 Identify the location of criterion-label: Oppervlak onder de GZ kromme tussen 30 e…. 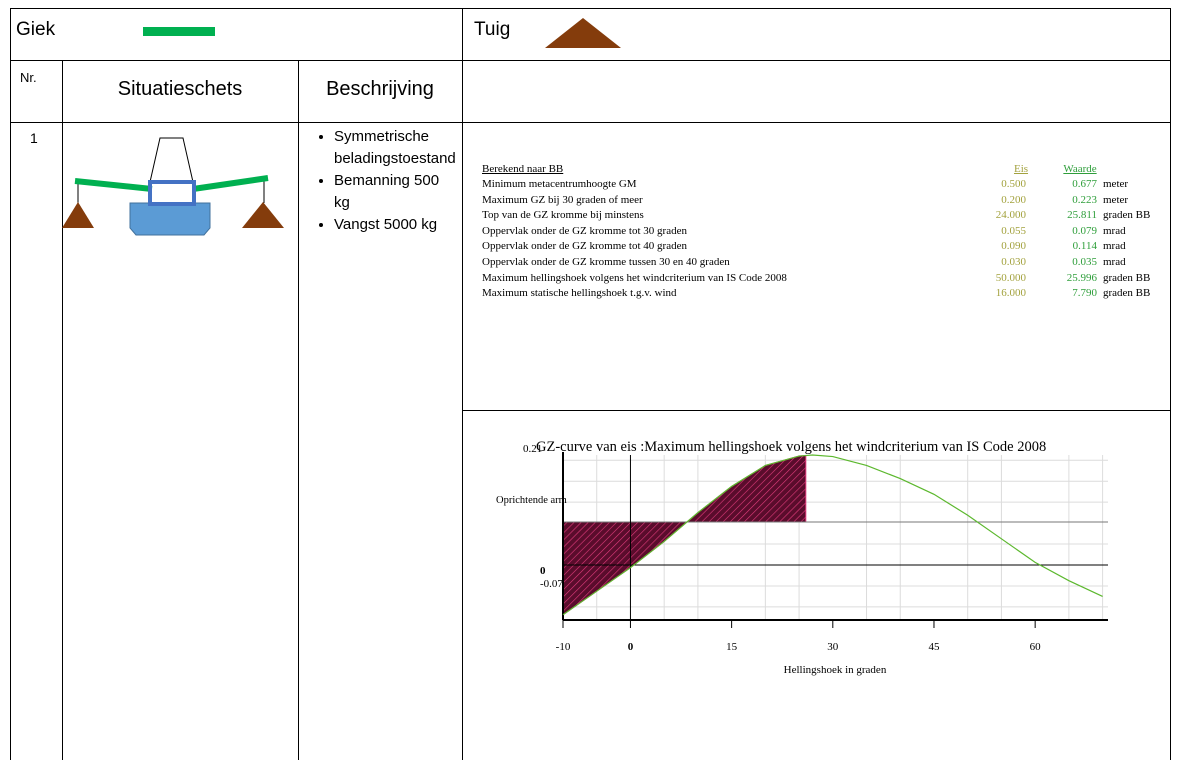
(606, 262).